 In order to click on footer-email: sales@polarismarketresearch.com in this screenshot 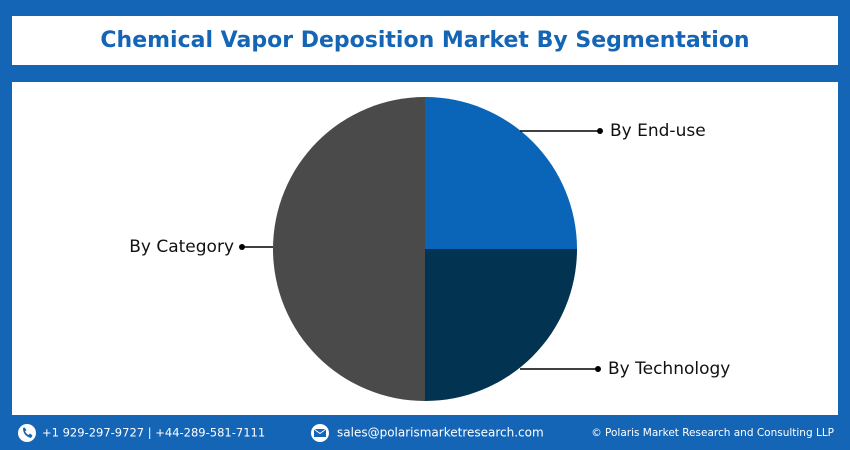, I will do `click(440, 433)`.